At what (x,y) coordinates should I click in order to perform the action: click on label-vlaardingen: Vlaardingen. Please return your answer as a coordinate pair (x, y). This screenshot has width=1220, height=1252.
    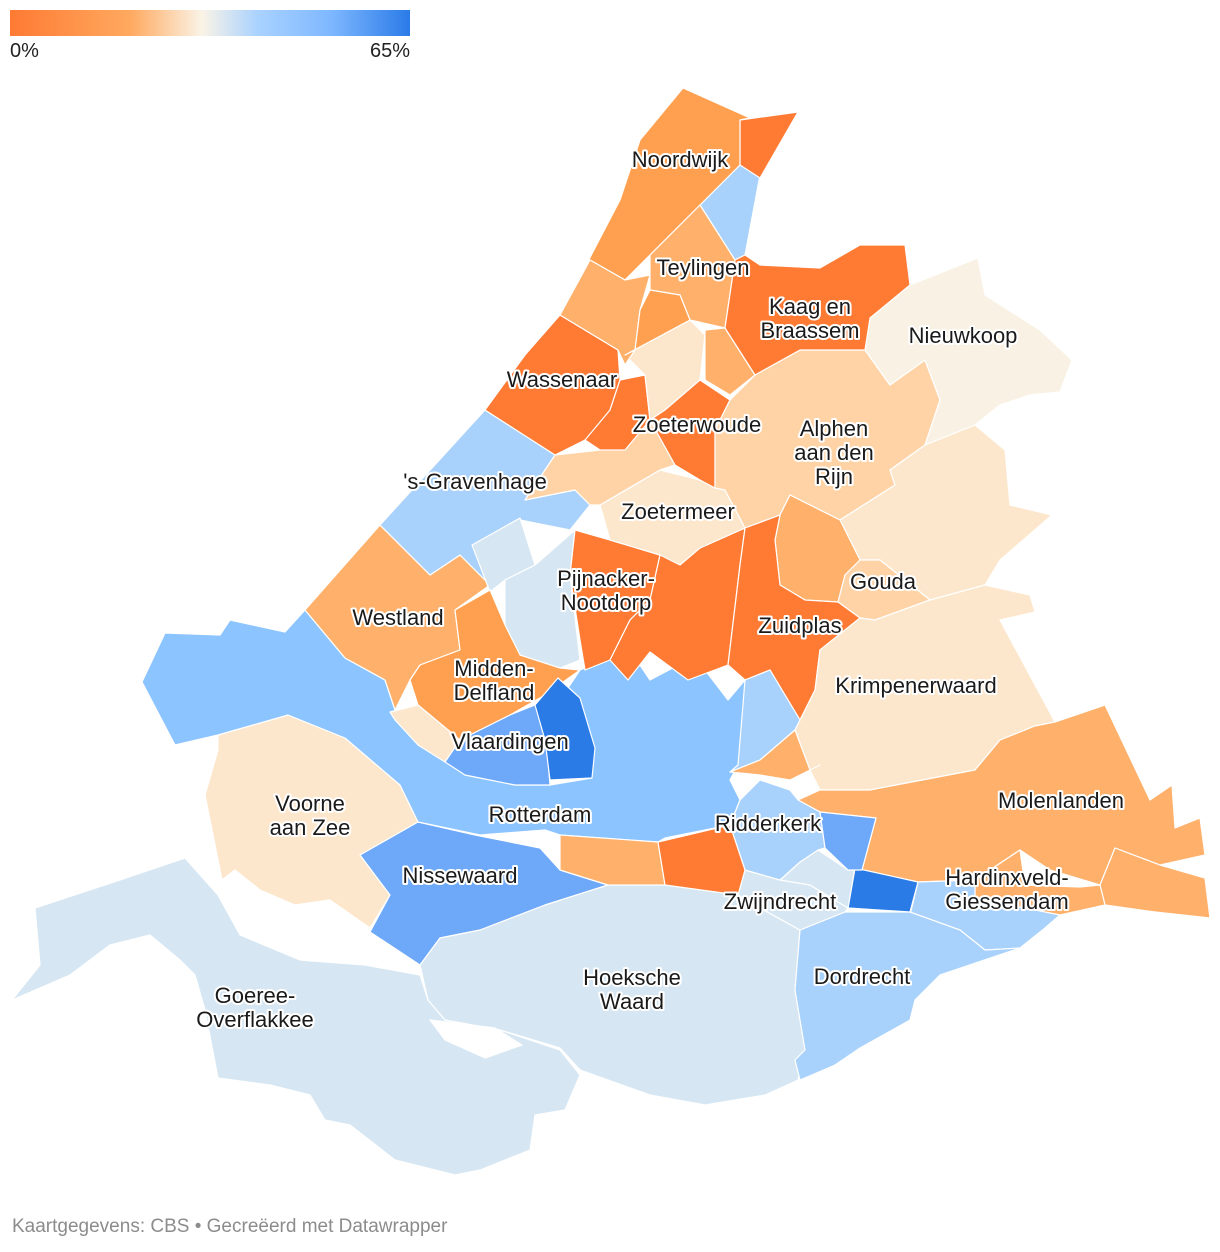
    Looking at the image, I should click on (509, 741).